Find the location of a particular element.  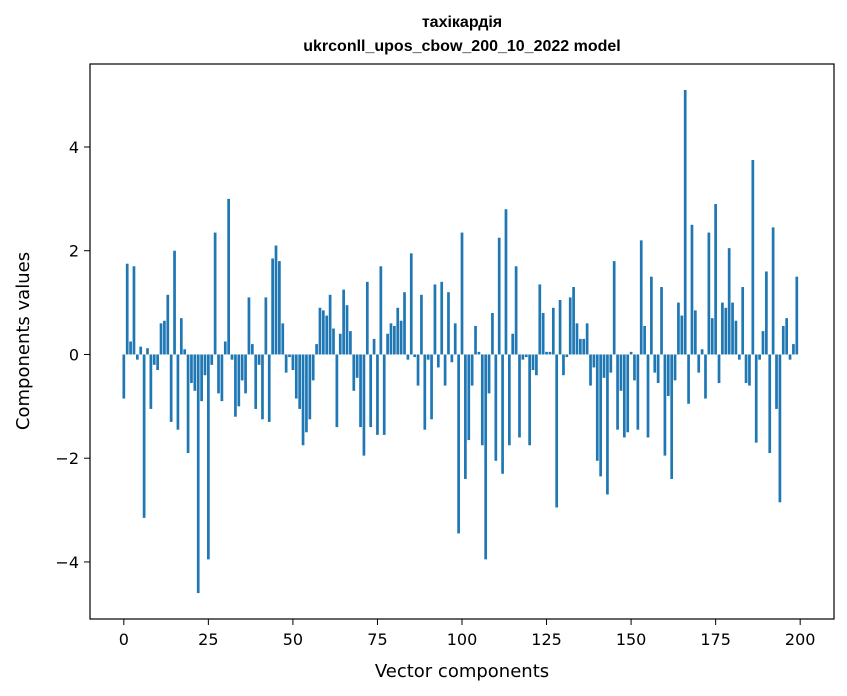

x-tick-label-100: 100 is located at coordinates (462, 639).